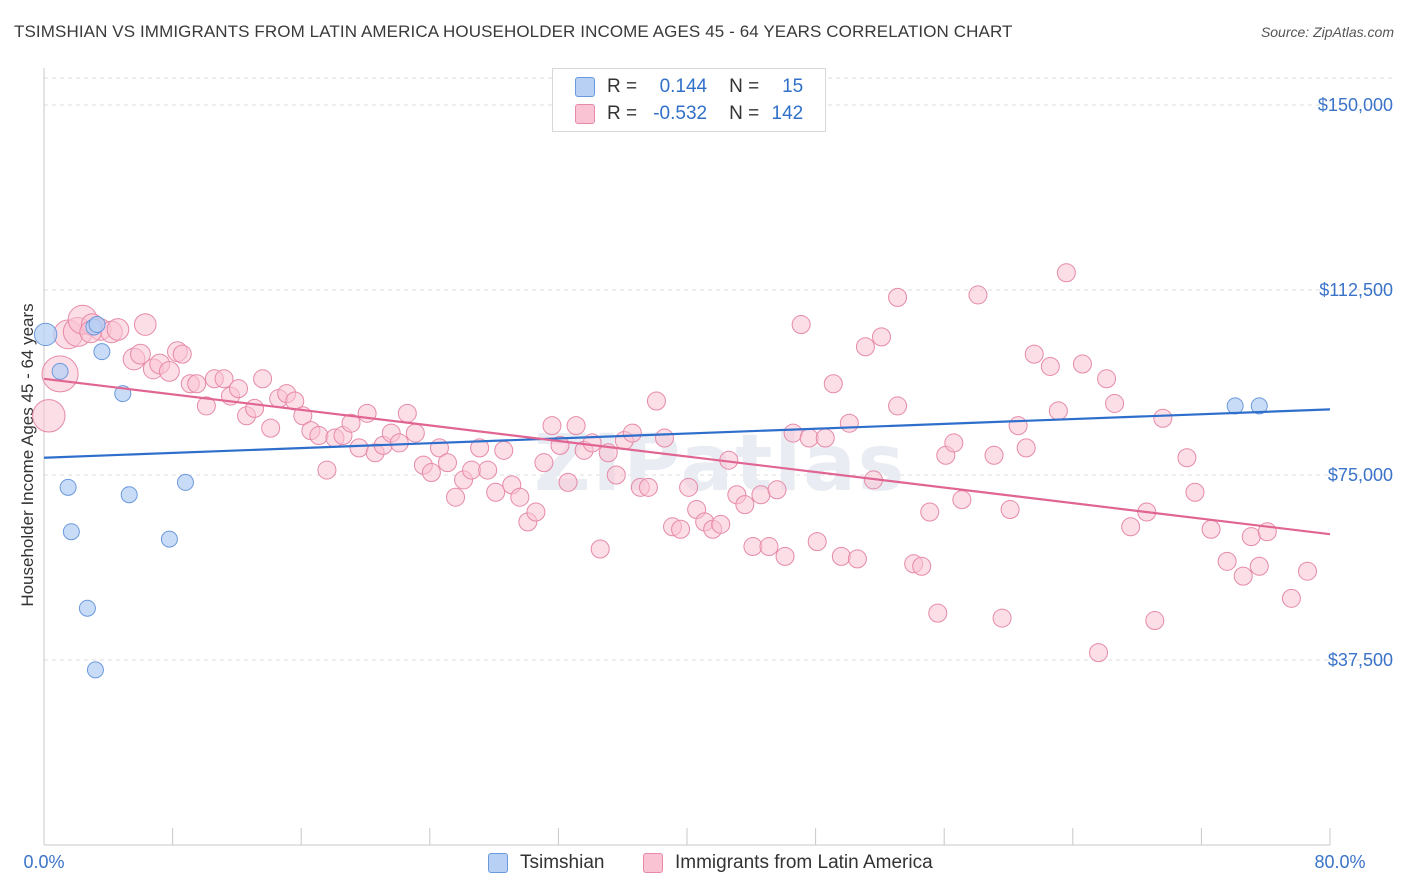 The width and height of the screenshot is (1406, 892). I want to click on watermark: ZIPatlas, so click(720, 464).